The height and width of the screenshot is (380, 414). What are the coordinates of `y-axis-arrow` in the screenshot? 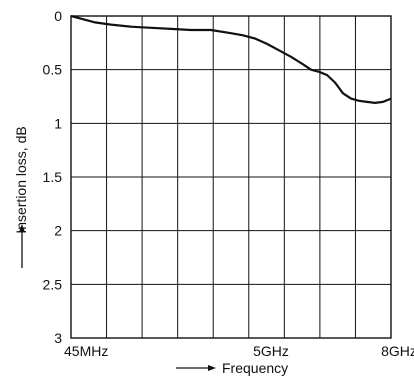 It's located at (22, 246).